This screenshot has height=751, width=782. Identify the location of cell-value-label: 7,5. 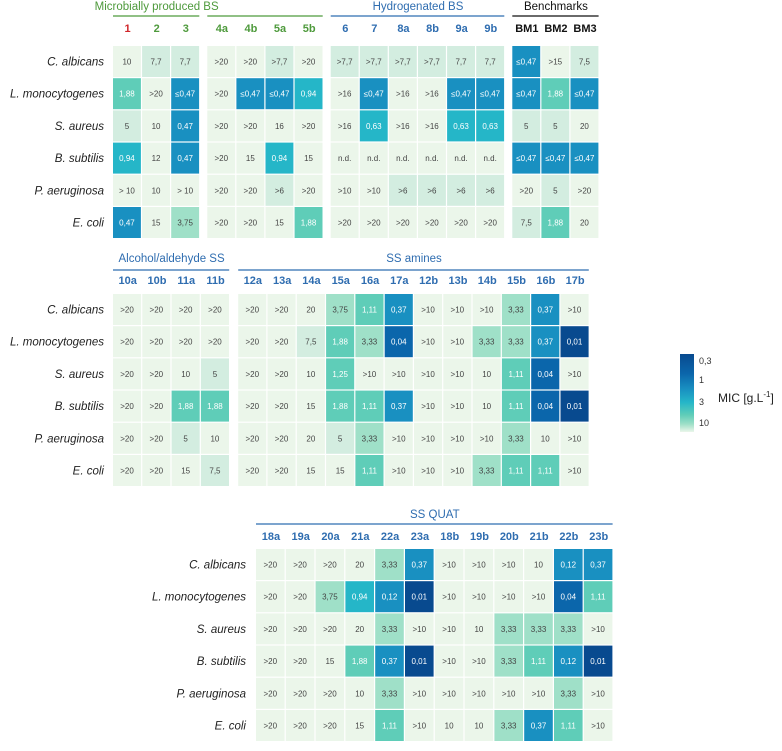
(311, 342).